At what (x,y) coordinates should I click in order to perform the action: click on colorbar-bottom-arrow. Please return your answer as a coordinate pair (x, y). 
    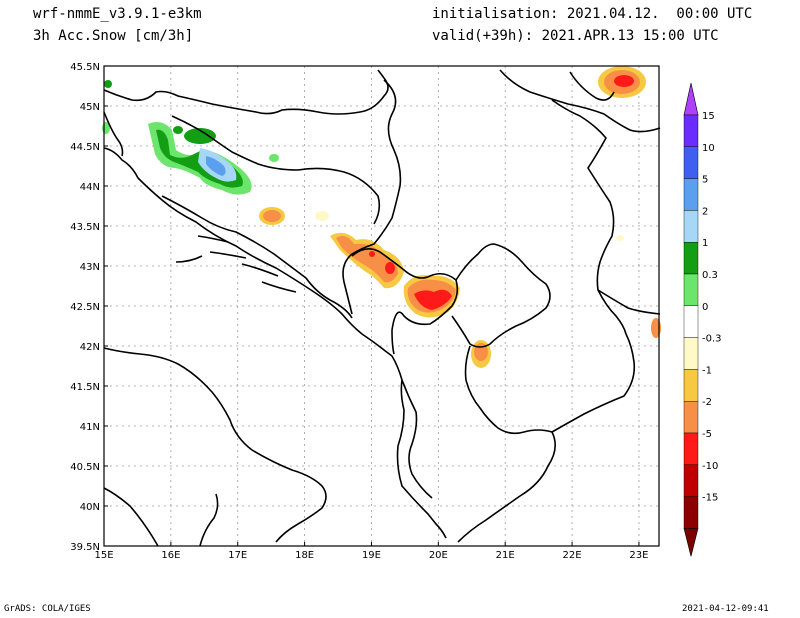
    Looking at the image, I should click on (691, 542).